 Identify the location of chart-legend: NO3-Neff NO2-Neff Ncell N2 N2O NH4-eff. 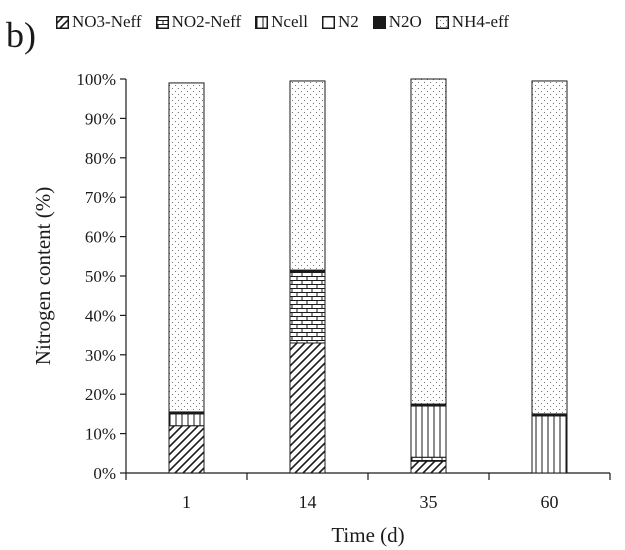
(289, 22).